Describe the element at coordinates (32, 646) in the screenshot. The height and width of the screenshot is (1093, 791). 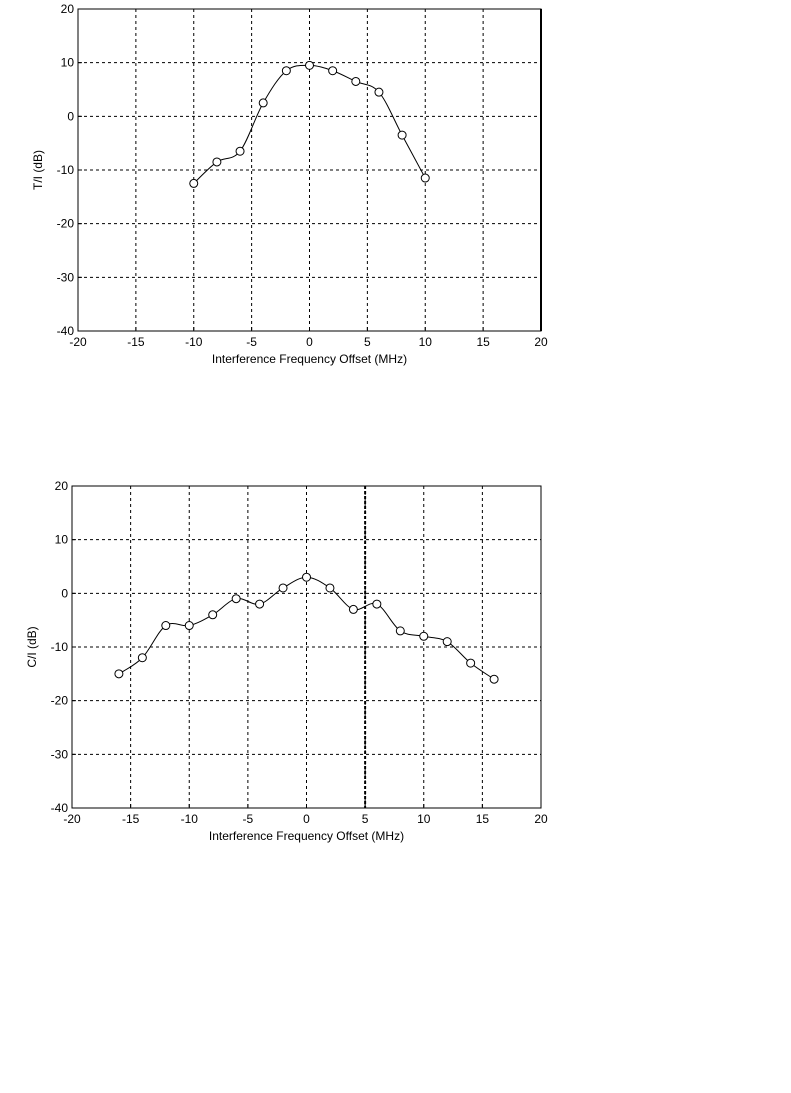
I see `y-axis-label: C/I (dB)` at that location.